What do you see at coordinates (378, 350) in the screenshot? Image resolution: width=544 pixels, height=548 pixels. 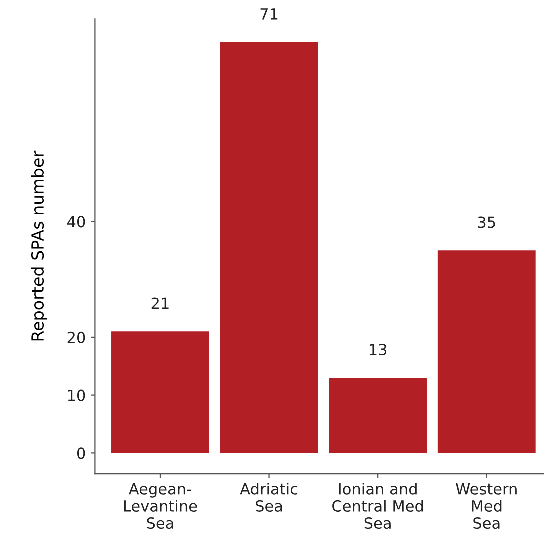 I see `data-label: 13` at bounding box center [378, 350].